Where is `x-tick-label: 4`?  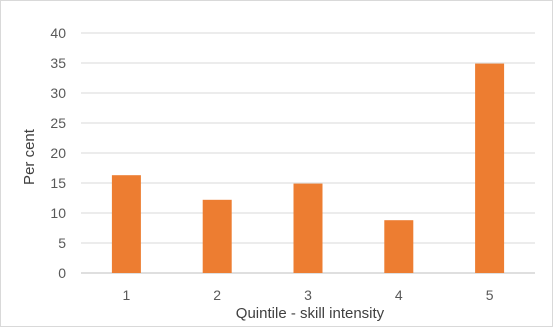
x-tick-label: 4 is located at coordinates (399, 295).